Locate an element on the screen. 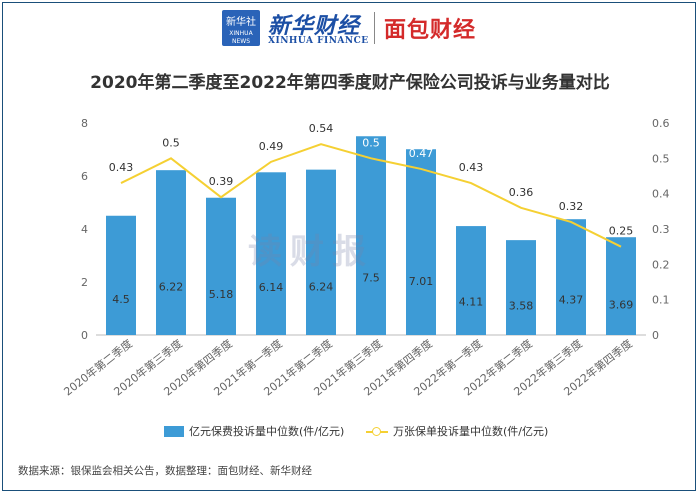  bar-value-label: 6.22 is located at coordinates (171, 286).